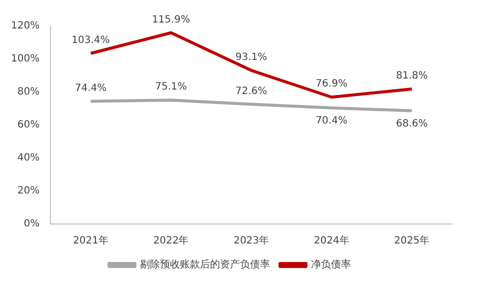 The height and width of the screenshot is (288, 480). Describe the element at coordinates (412, 240) in the screenshot. I see `x-tick-label: 2025年` at that location.